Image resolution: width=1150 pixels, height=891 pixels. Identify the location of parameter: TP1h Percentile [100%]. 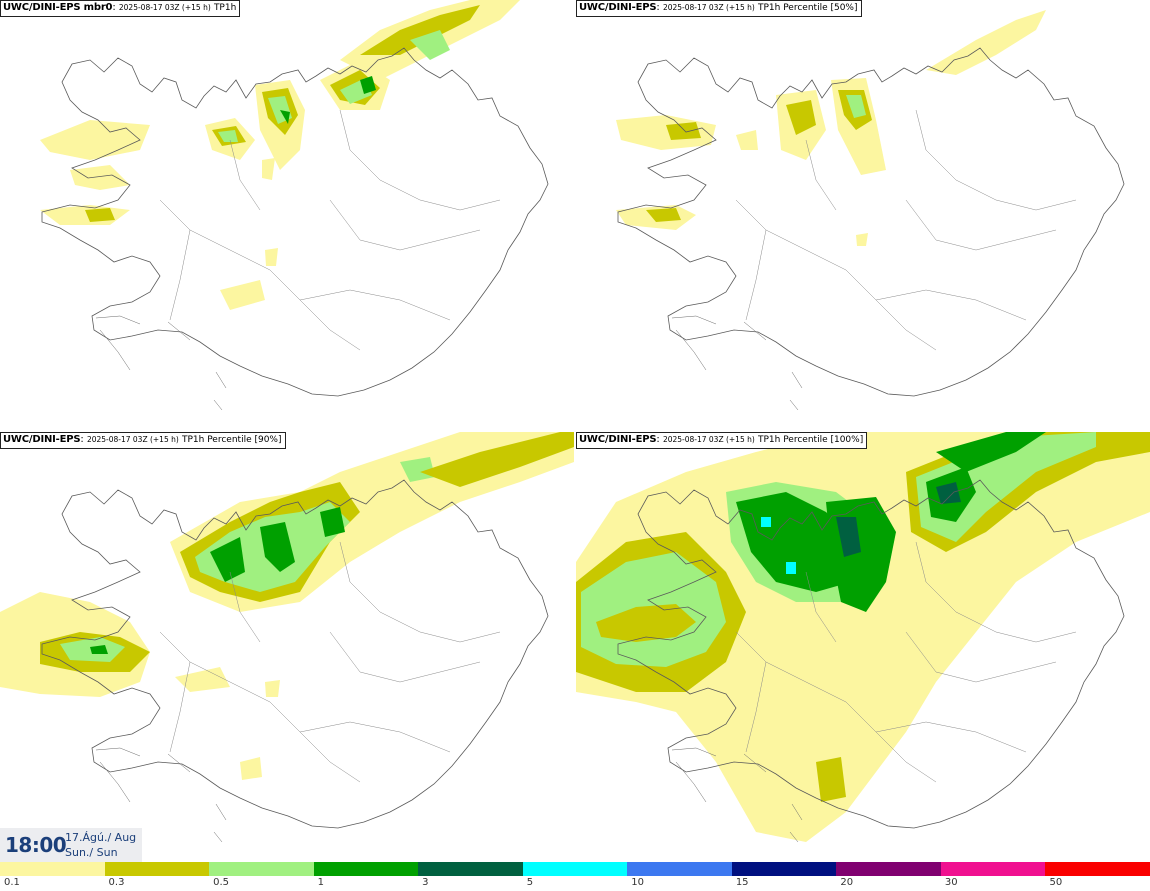
(810, 440).